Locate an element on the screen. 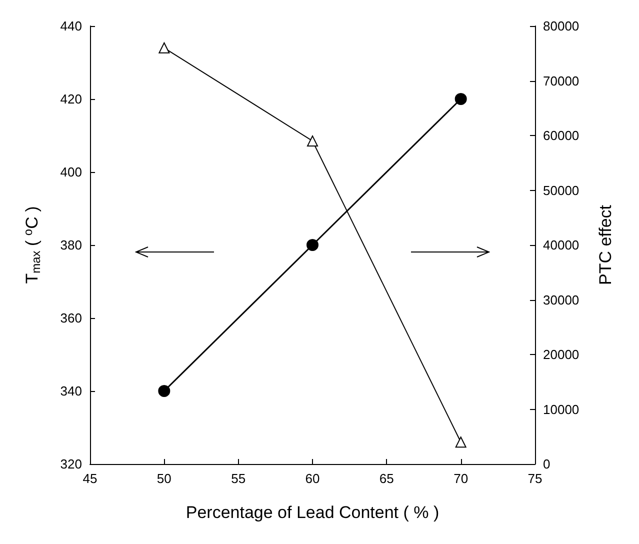  x-axis-title: Percentage of Lead Content ( % ) is located at coordinates (313, 512).